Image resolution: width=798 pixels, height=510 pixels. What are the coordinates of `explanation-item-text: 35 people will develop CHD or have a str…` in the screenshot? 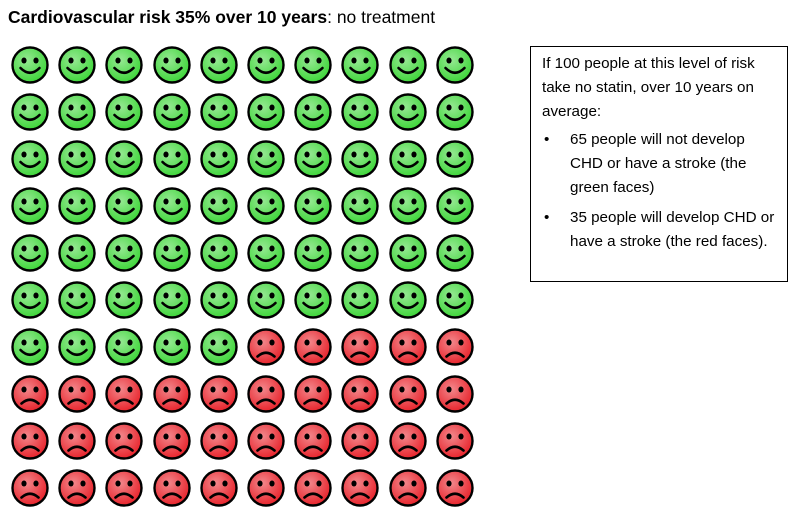 It's located at (672, 229).